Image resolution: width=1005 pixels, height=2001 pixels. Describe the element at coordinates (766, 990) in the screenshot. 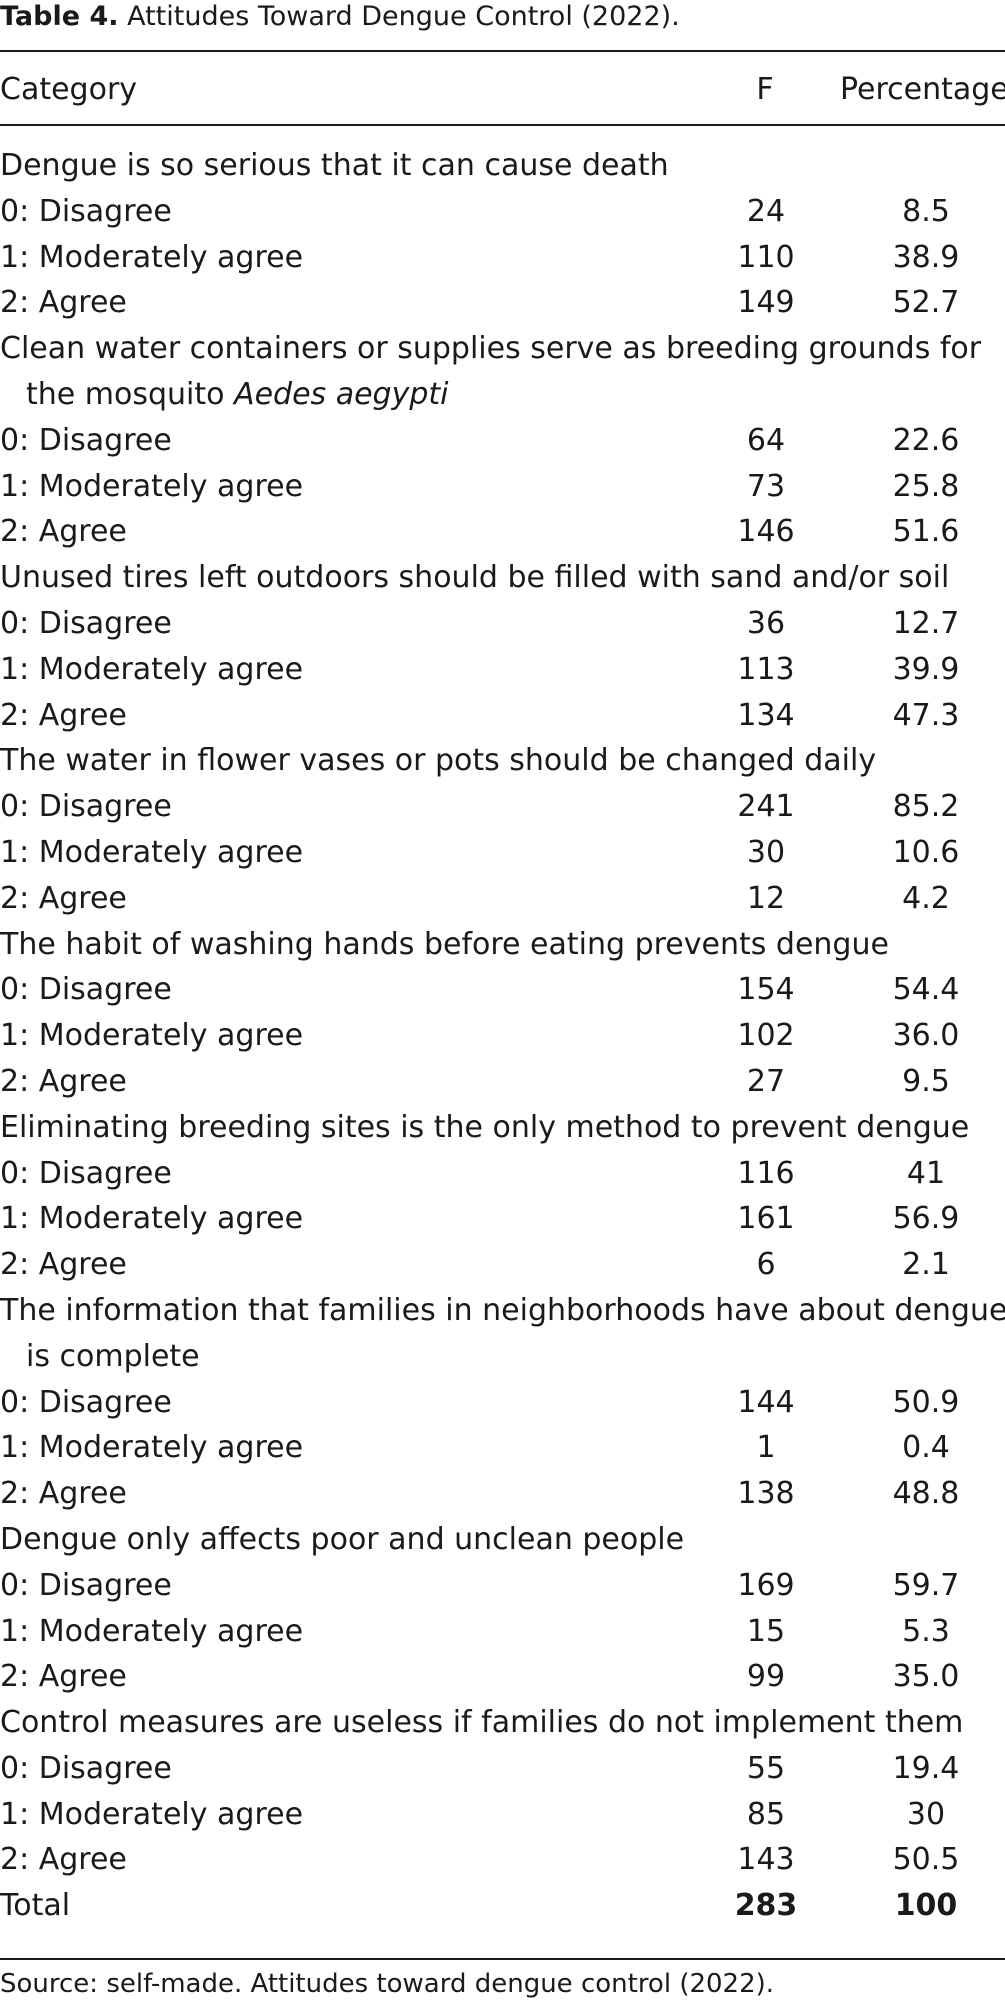

I see `frequency-cell: 154` at that location.